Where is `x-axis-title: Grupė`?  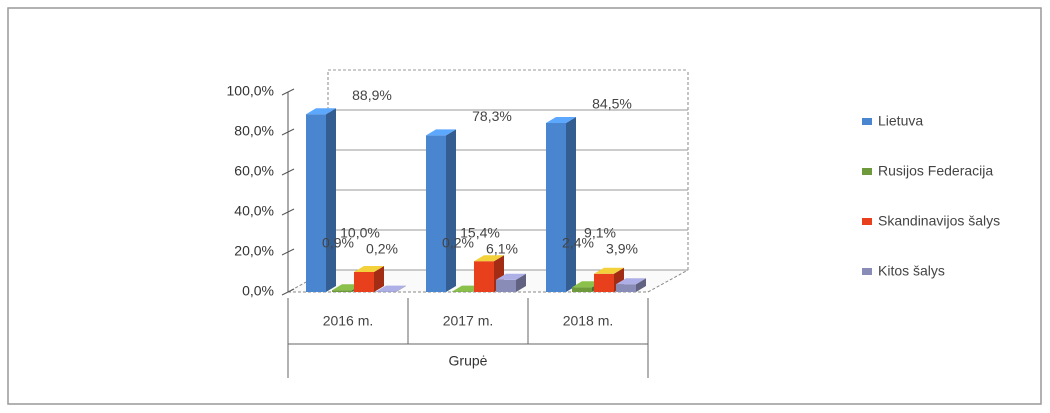
x-axis-title: Grupė is located at coordinates (468, 361).